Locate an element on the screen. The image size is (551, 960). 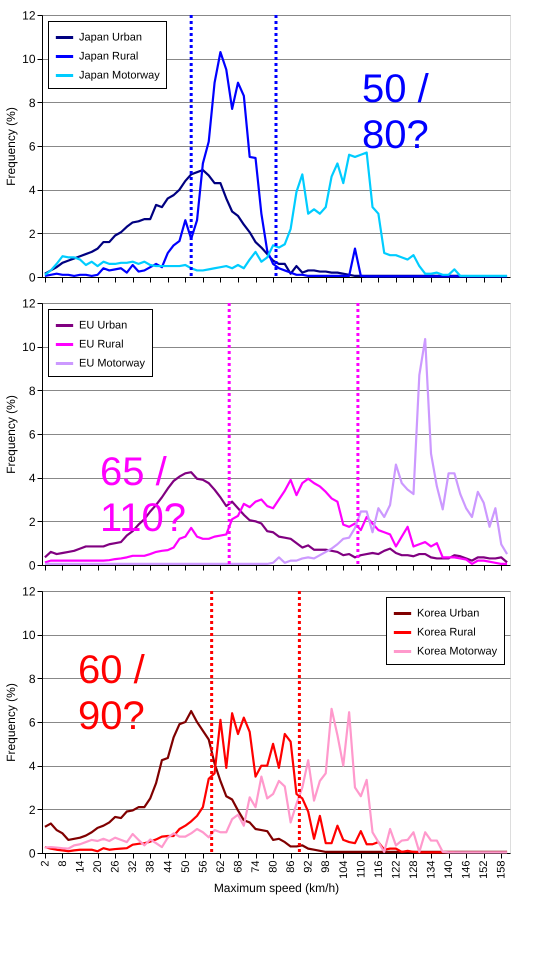
legend-label: EU Rural is located at coordinates (101, 344).